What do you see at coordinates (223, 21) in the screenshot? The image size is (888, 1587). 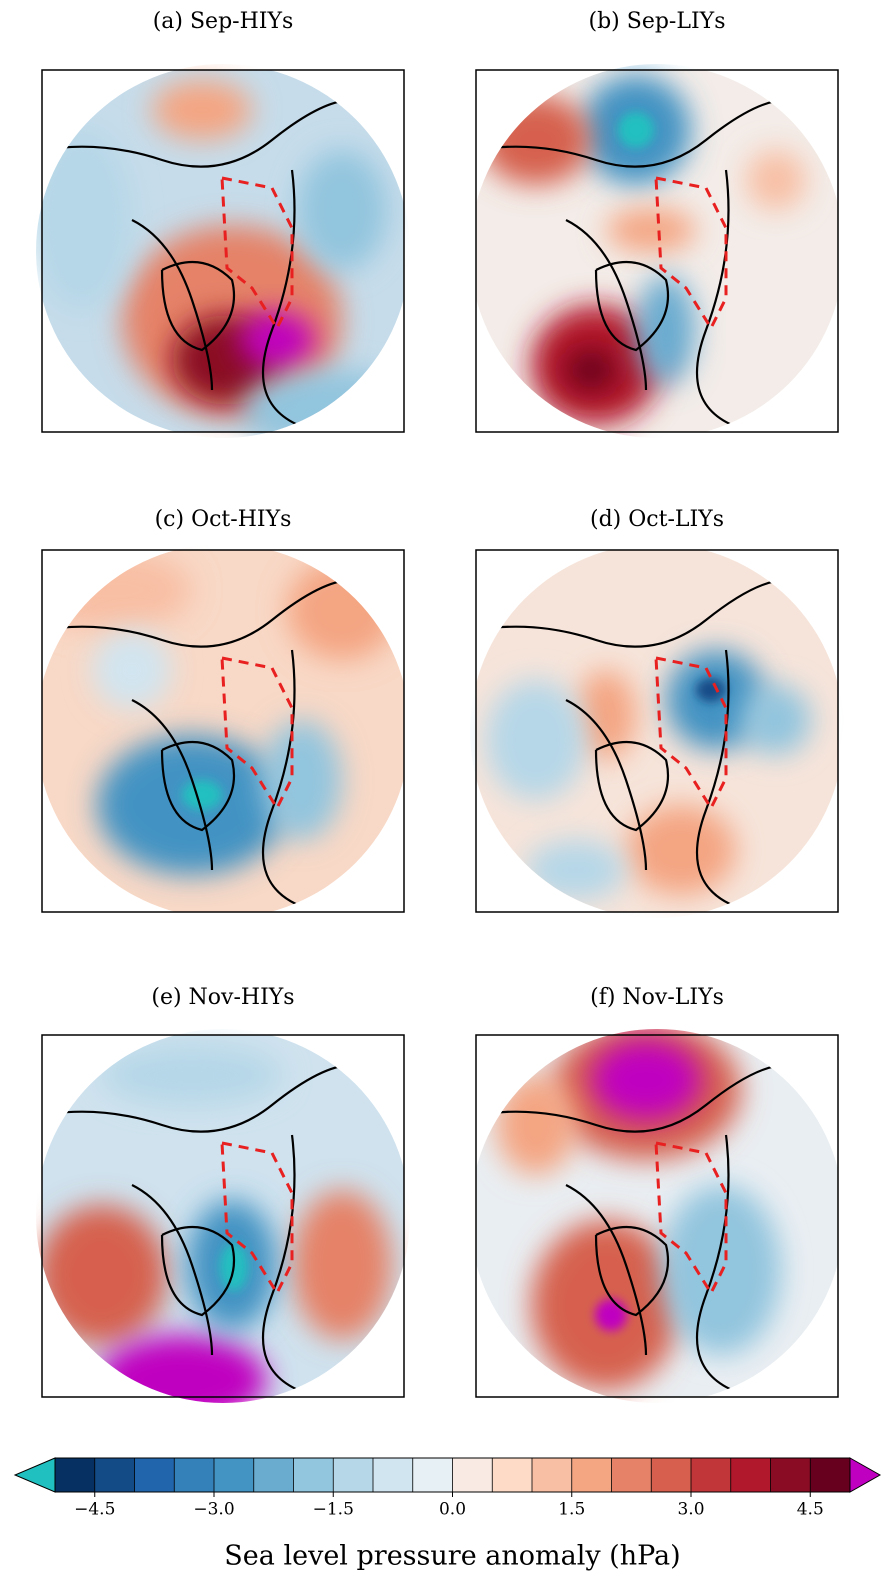 I see `panel-title: (a) Sep-HIYs` at bounding box center [223, 21].